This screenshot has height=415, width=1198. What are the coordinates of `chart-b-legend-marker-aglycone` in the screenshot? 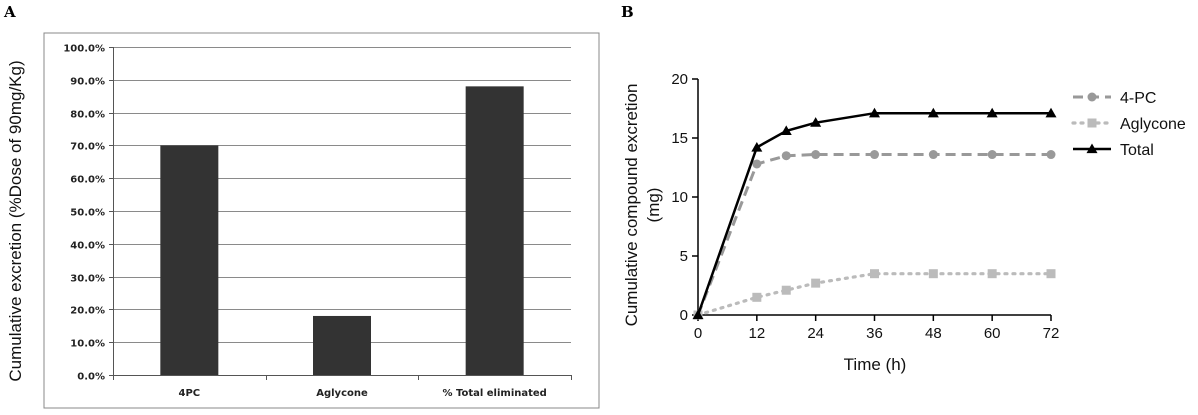 It's located at (1092, 123).